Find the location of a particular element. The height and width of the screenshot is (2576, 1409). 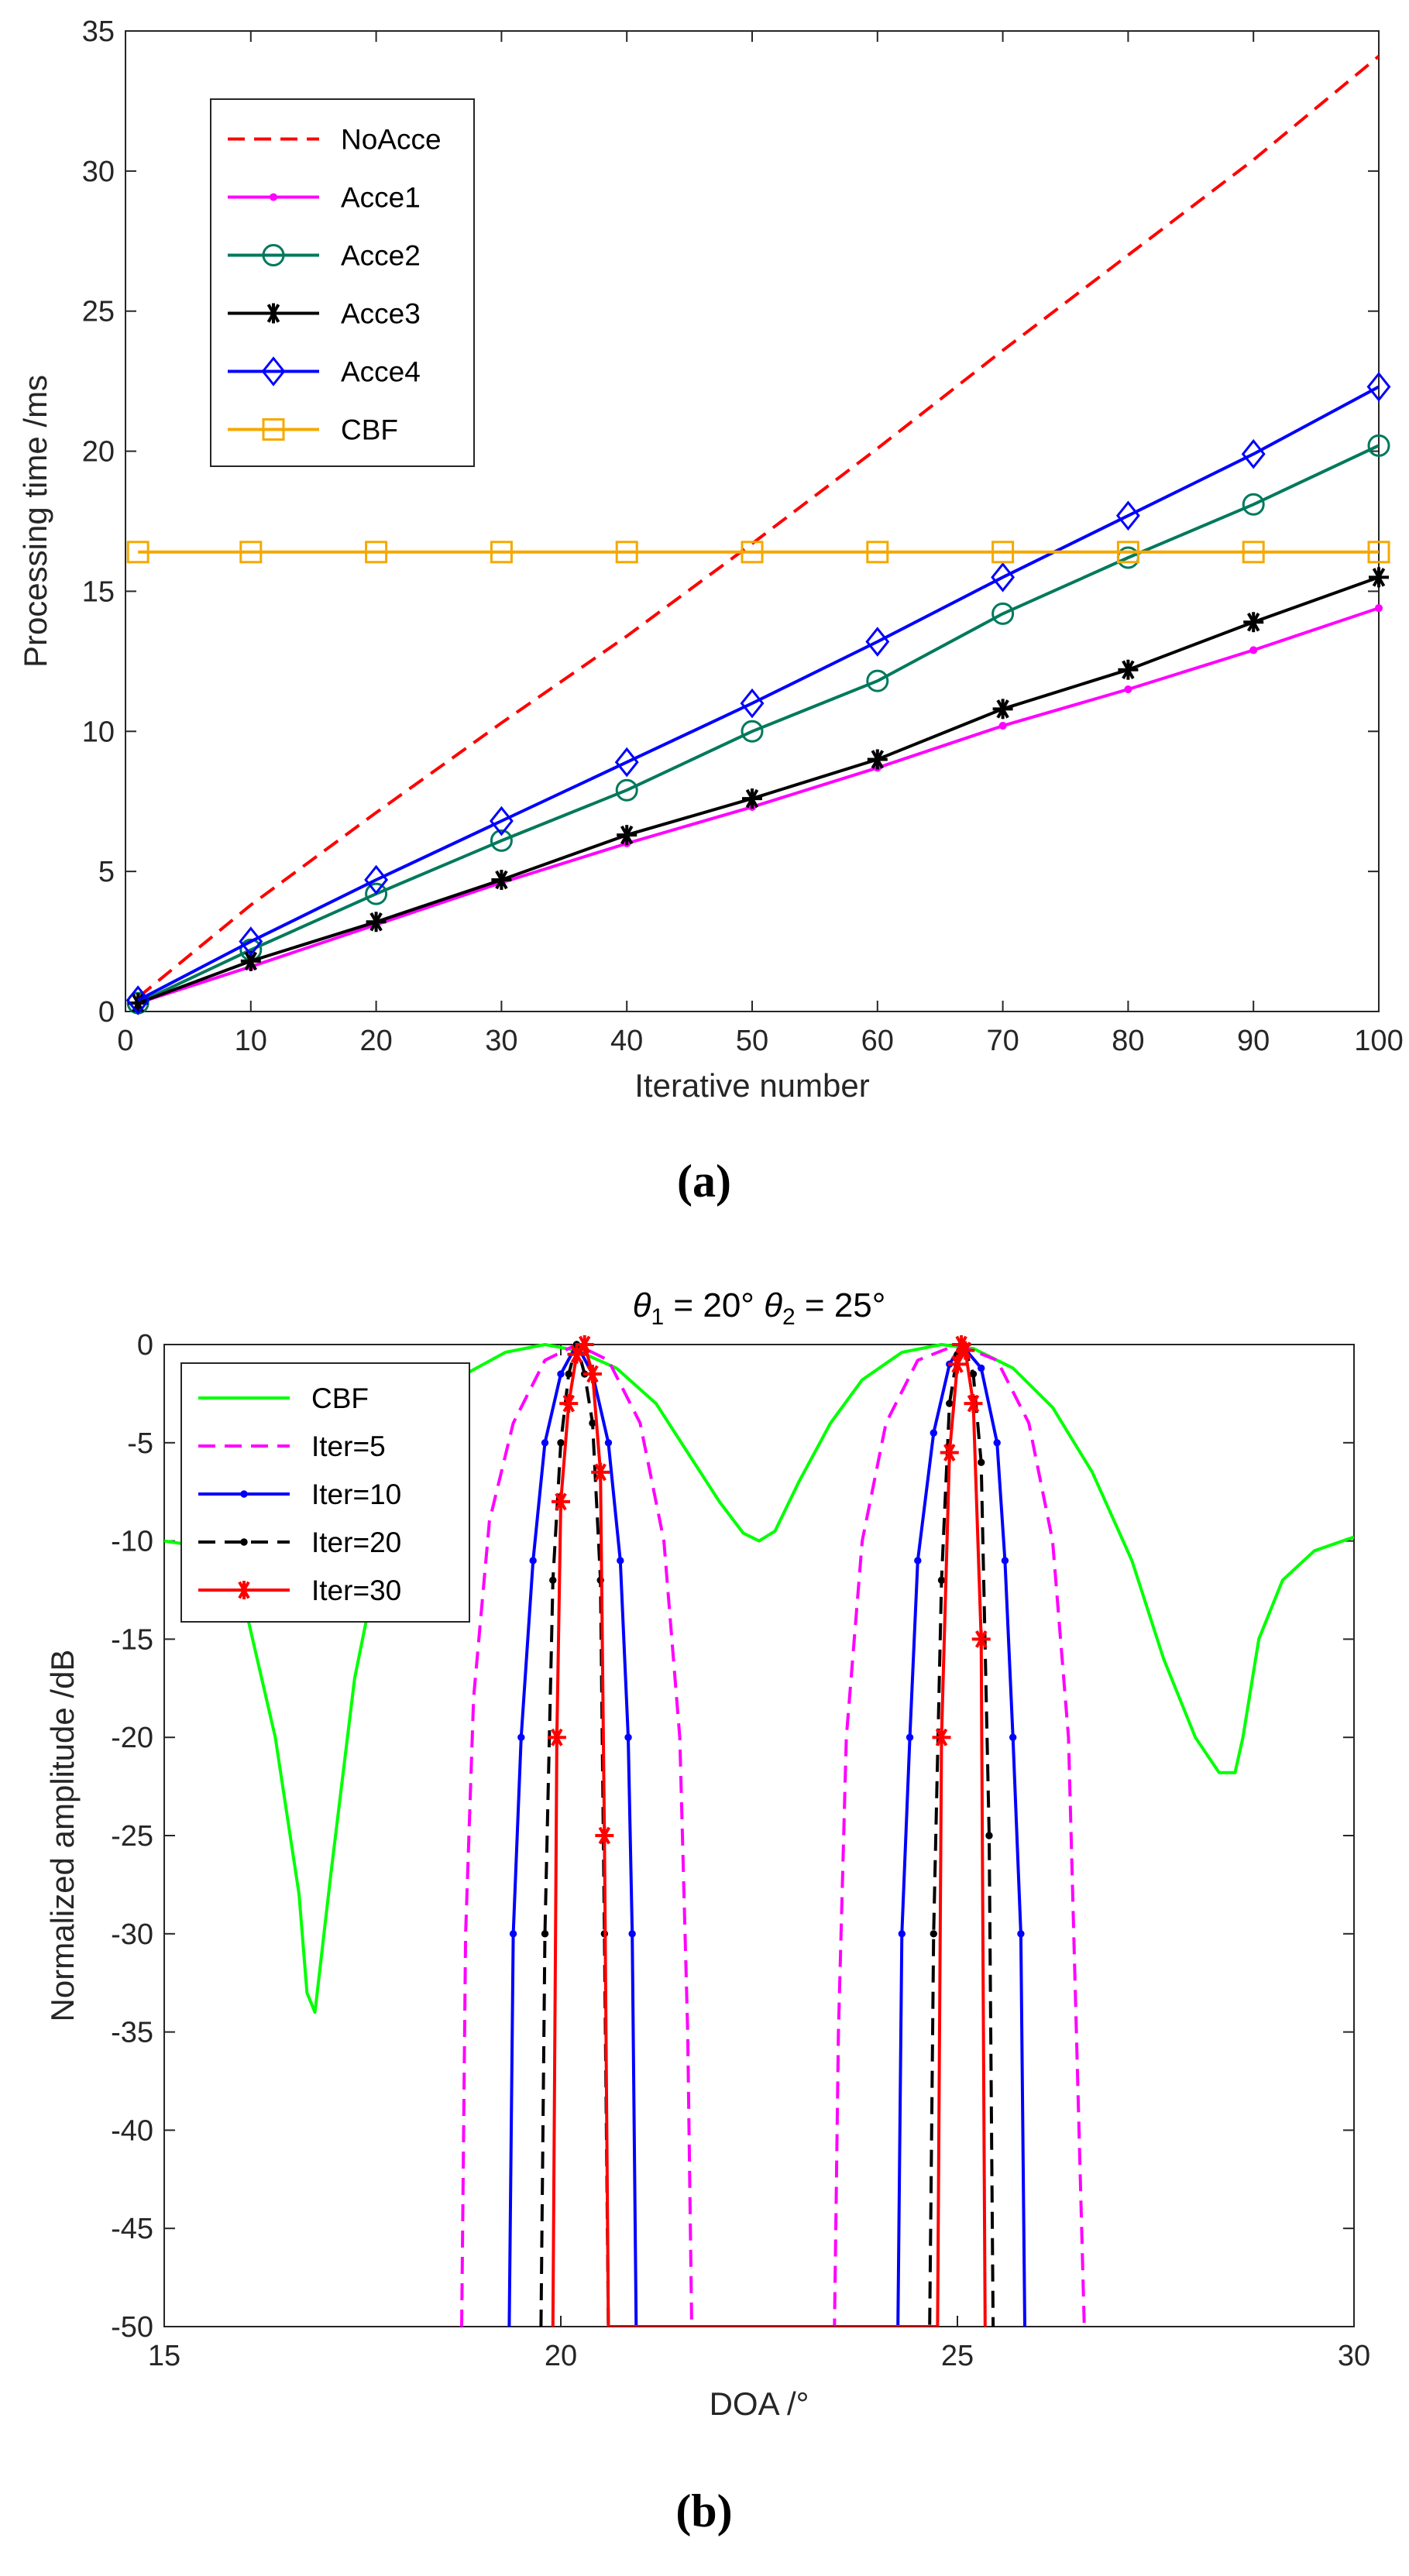

chart-a-legend-entry-acce1: Acce1 is located at coordinates (324, 198).